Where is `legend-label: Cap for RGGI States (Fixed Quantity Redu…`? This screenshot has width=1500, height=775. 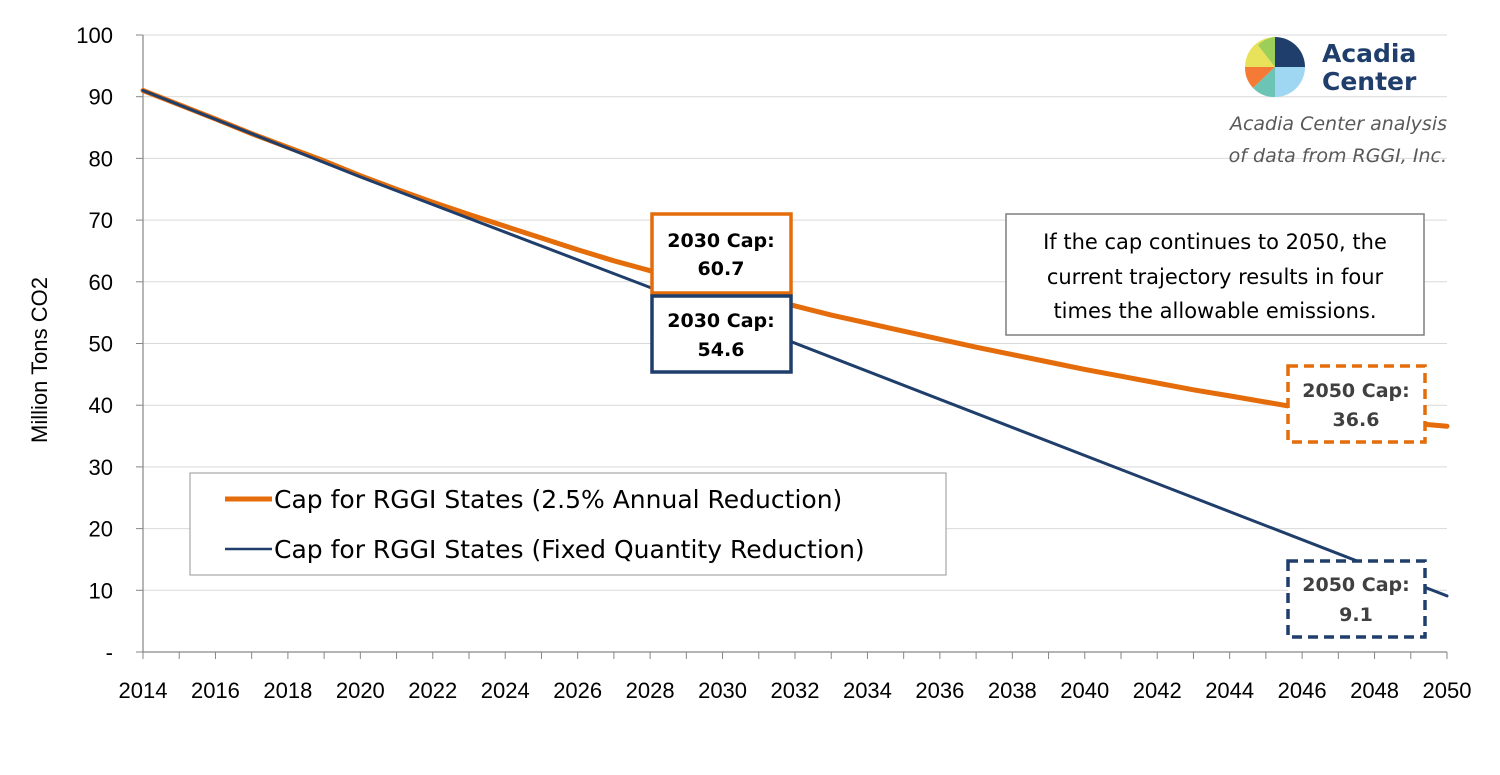 legend-label: Cap for RGGI States (Fixed Quantity Redu… is located at coordinates (569, 549).